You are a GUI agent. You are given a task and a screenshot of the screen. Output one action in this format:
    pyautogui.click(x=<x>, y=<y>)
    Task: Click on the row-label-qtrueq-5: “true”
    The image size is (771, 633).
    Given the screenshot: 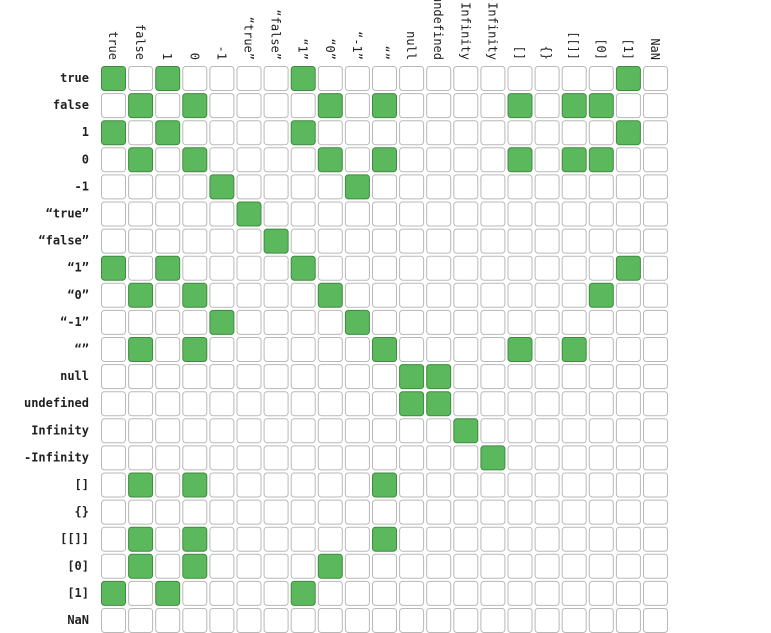 What is the action you would take?
    pyautogui.click(x=67, y=214)
    